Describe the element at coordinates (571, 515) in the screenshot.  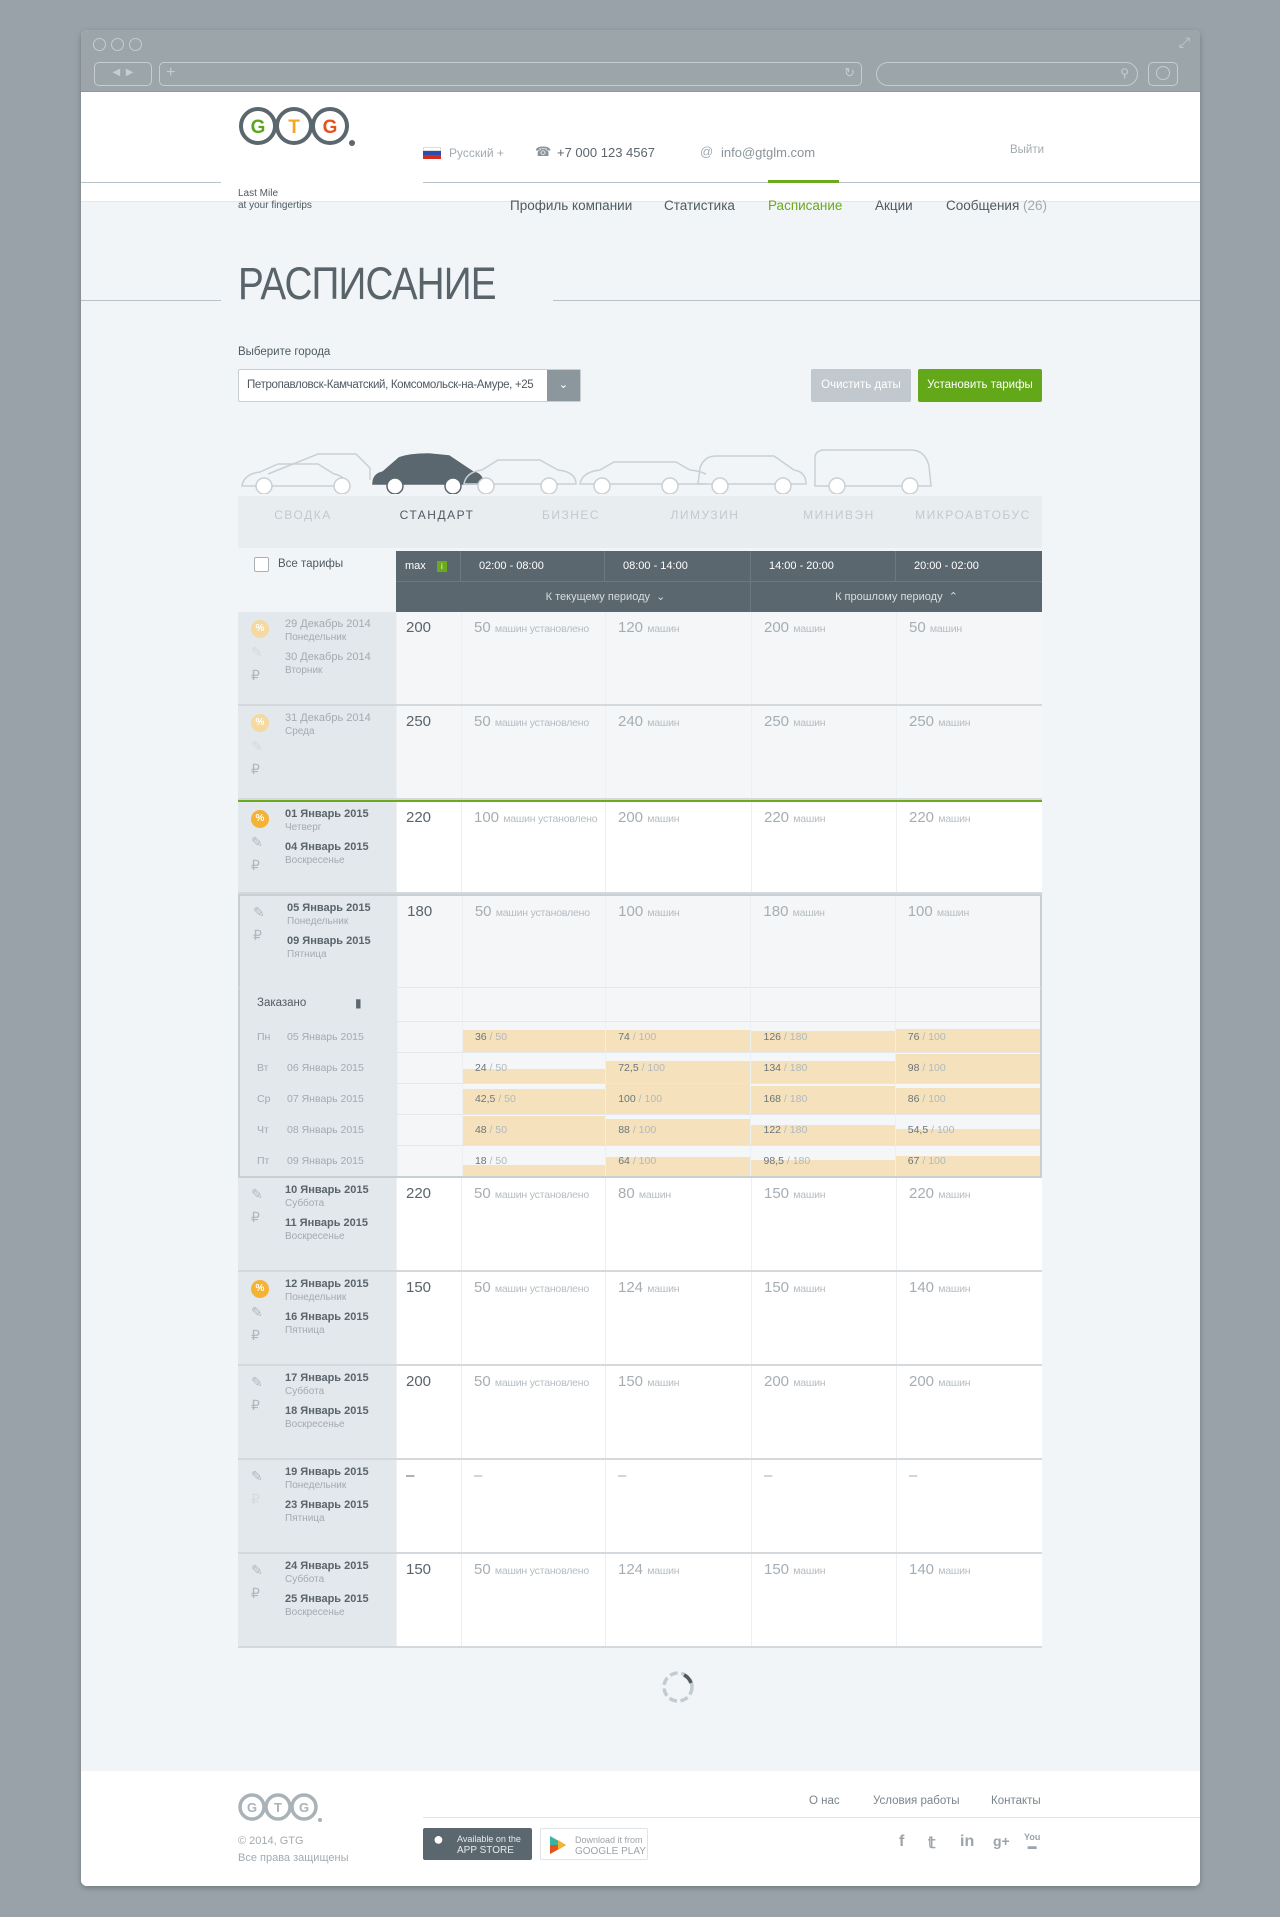
I see `vehicle-tab-label: БИЗНЕС` at that location.